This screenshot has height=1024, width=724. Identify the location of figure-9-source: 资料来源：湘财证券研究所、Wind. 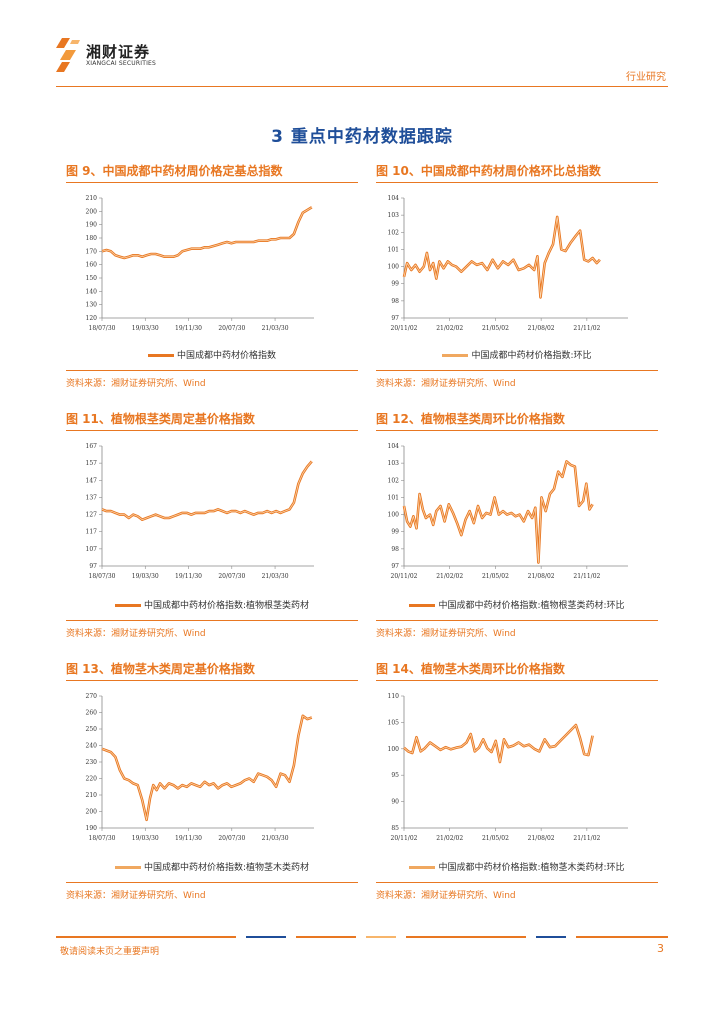
(212, 381).